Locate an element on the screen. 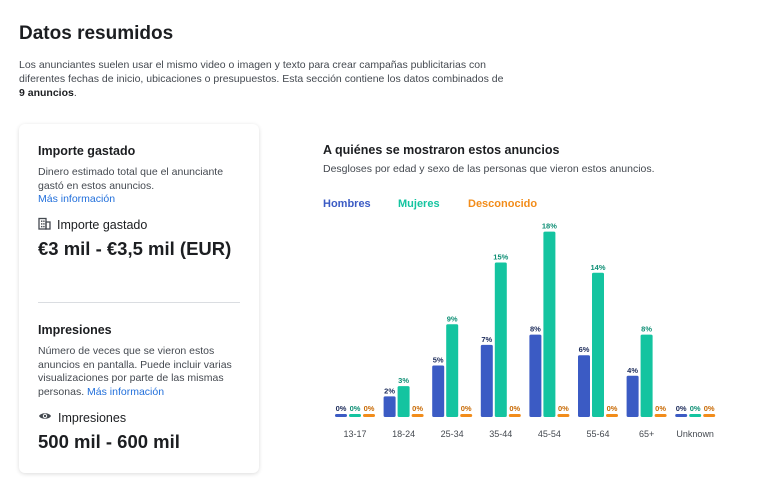 The image size is (768, 498). data-label-hombres-55-64: 6% is located at coordinates (584, 349).